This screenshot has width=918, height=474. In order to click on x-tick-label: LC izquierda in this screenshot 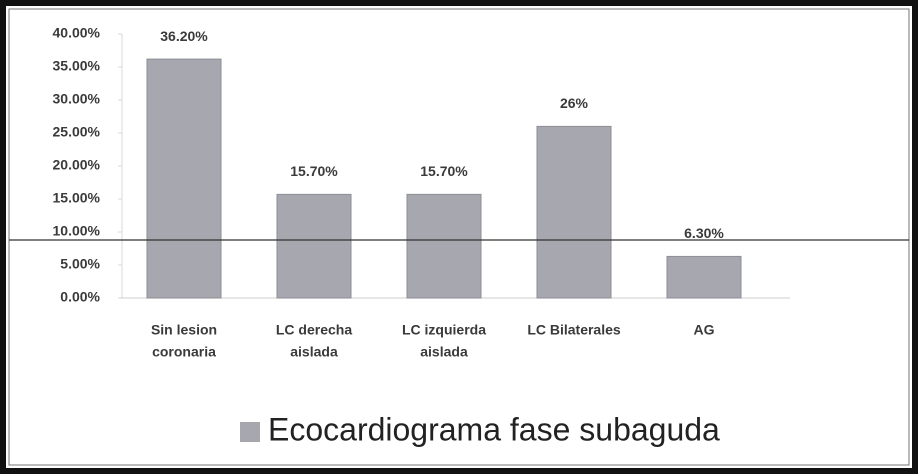, I will do `click(444, 330)`.